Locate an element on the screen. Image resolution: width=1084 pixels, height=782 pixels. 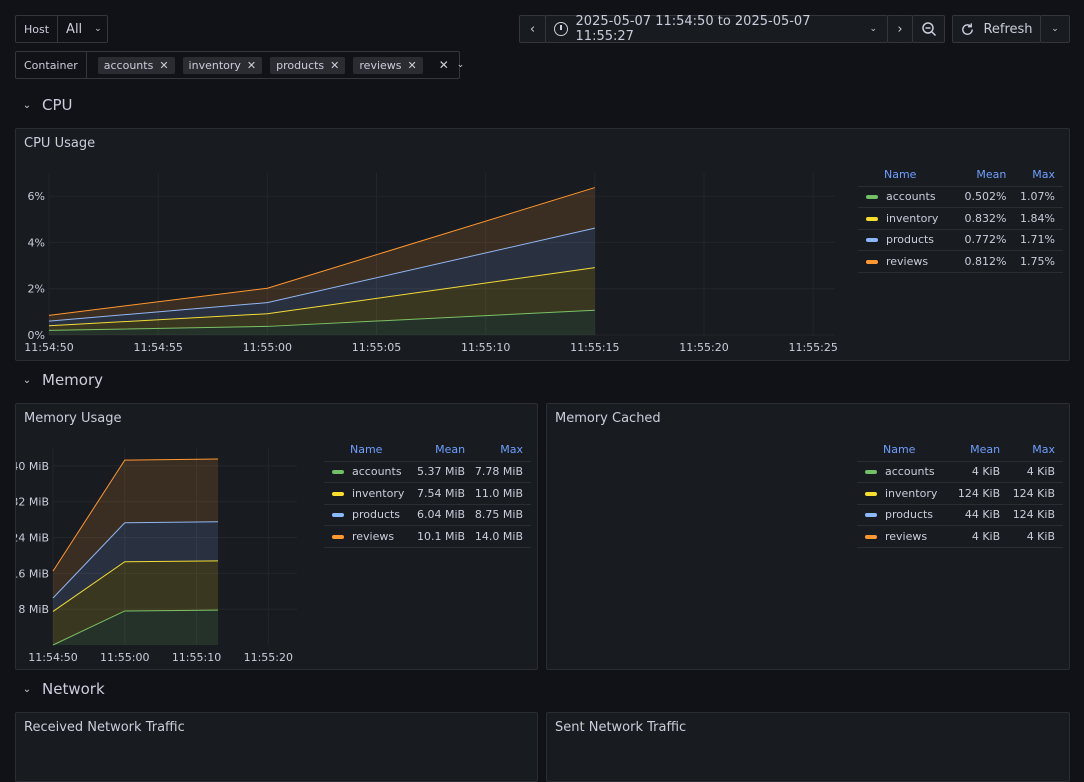
zoom-out-icon is located at coordinates (928, 29).